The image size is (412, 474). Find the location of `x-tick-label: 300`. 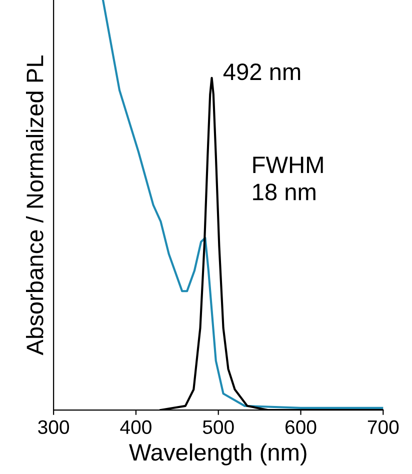

x-tick-label: 300 is located at coordinates (54, 427).